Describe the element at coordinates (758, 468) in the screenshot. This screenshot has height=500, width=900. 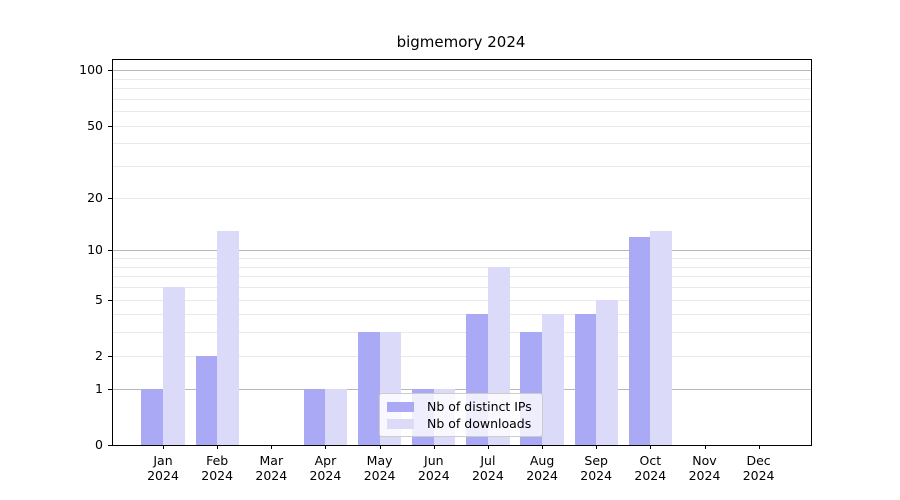
I see `x-tick-label-dec: Dec 2024` at that location.